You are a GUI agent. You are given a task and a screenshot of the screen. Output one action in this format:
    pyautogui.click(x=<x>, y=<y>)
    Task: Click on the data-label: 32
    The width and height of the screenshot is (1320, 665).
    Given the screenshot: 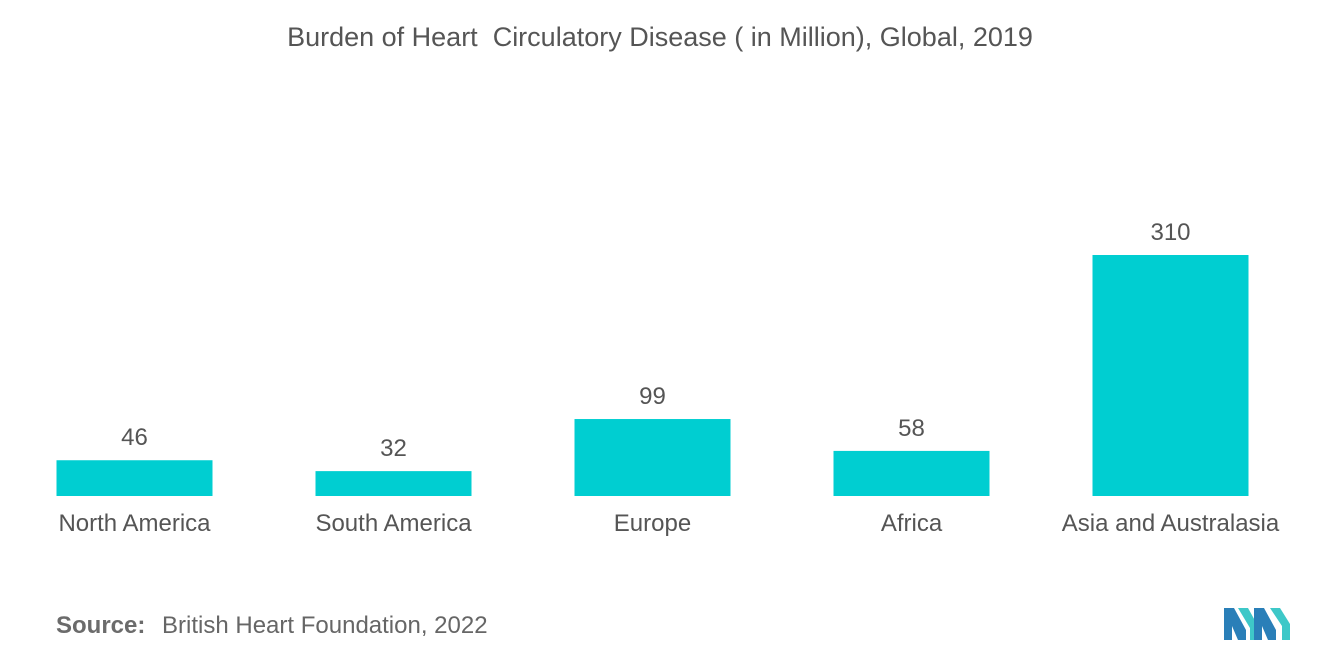 What is the action you would take?
    pyautogui.click(x=393, y=448)
    